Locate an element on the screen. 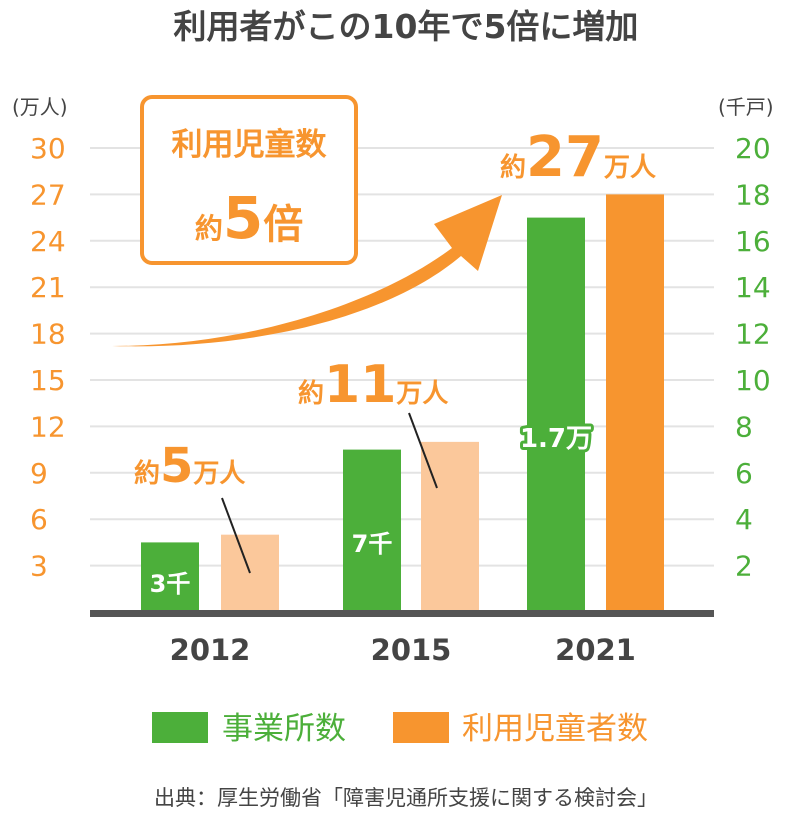 The height and width of the screenshot is (826, 812). right-axis-unit: (千戸) is located at coordinates (746, 107).